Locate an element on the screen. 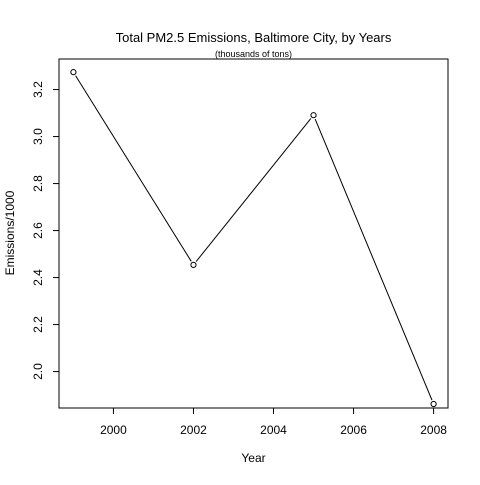  x-axis: 2000 2002 2004 2006 2008 is located at coordinates (273, 422).